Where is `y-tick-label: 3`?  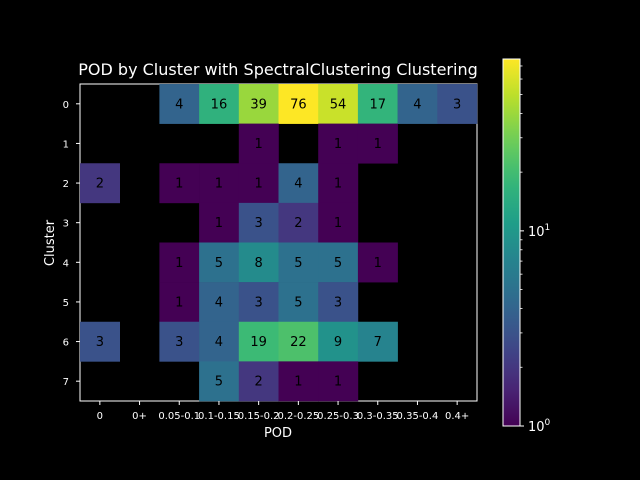
y-tick-label: 3 is located at coordinates (66, 224).